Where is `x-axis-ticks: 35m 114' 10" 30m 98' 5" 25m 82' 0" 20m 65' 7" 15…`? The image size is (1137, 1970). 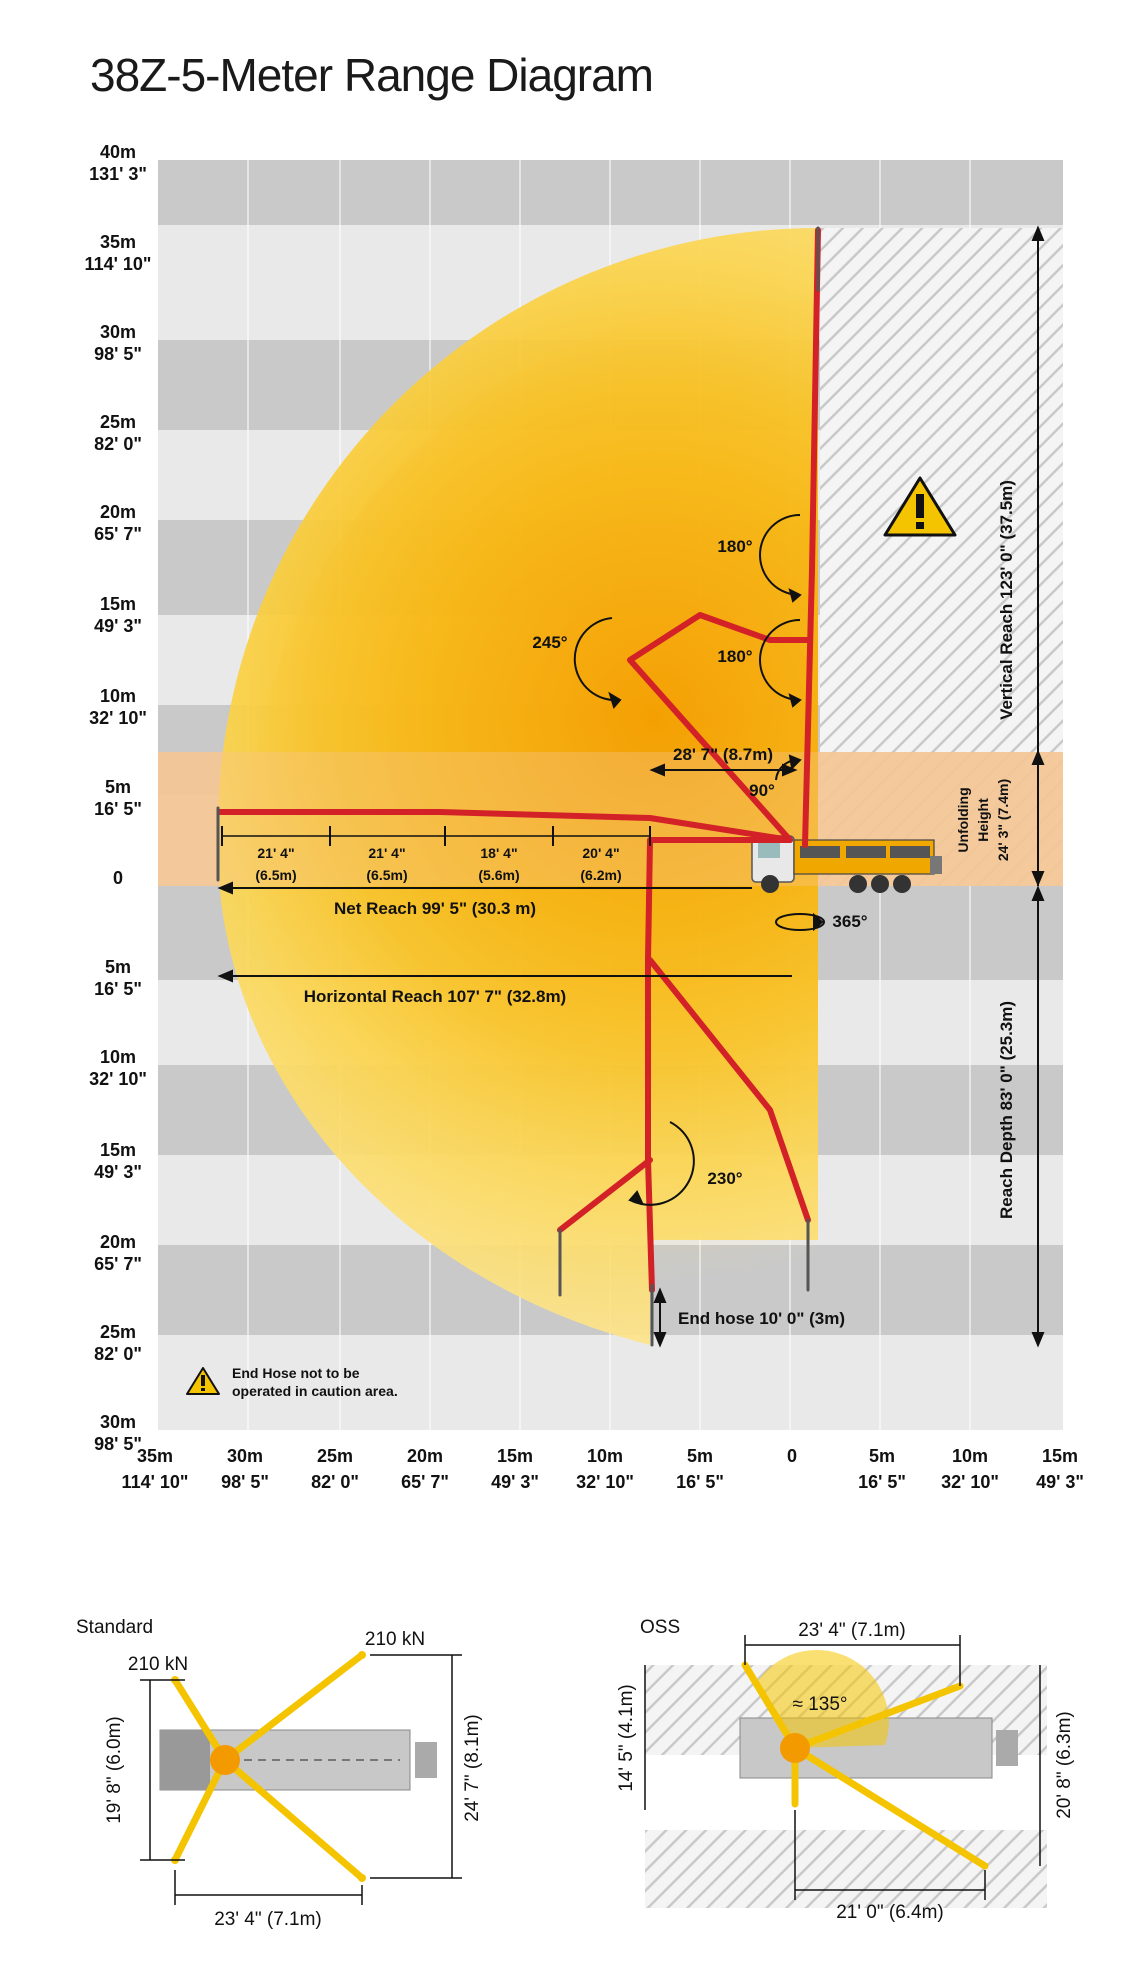 x-axis-ticks: 35m 114' 10" 30m 98' 5" 25m 82' 0" 20m 65' 7" 15… is located at coordinates (603, 1469).